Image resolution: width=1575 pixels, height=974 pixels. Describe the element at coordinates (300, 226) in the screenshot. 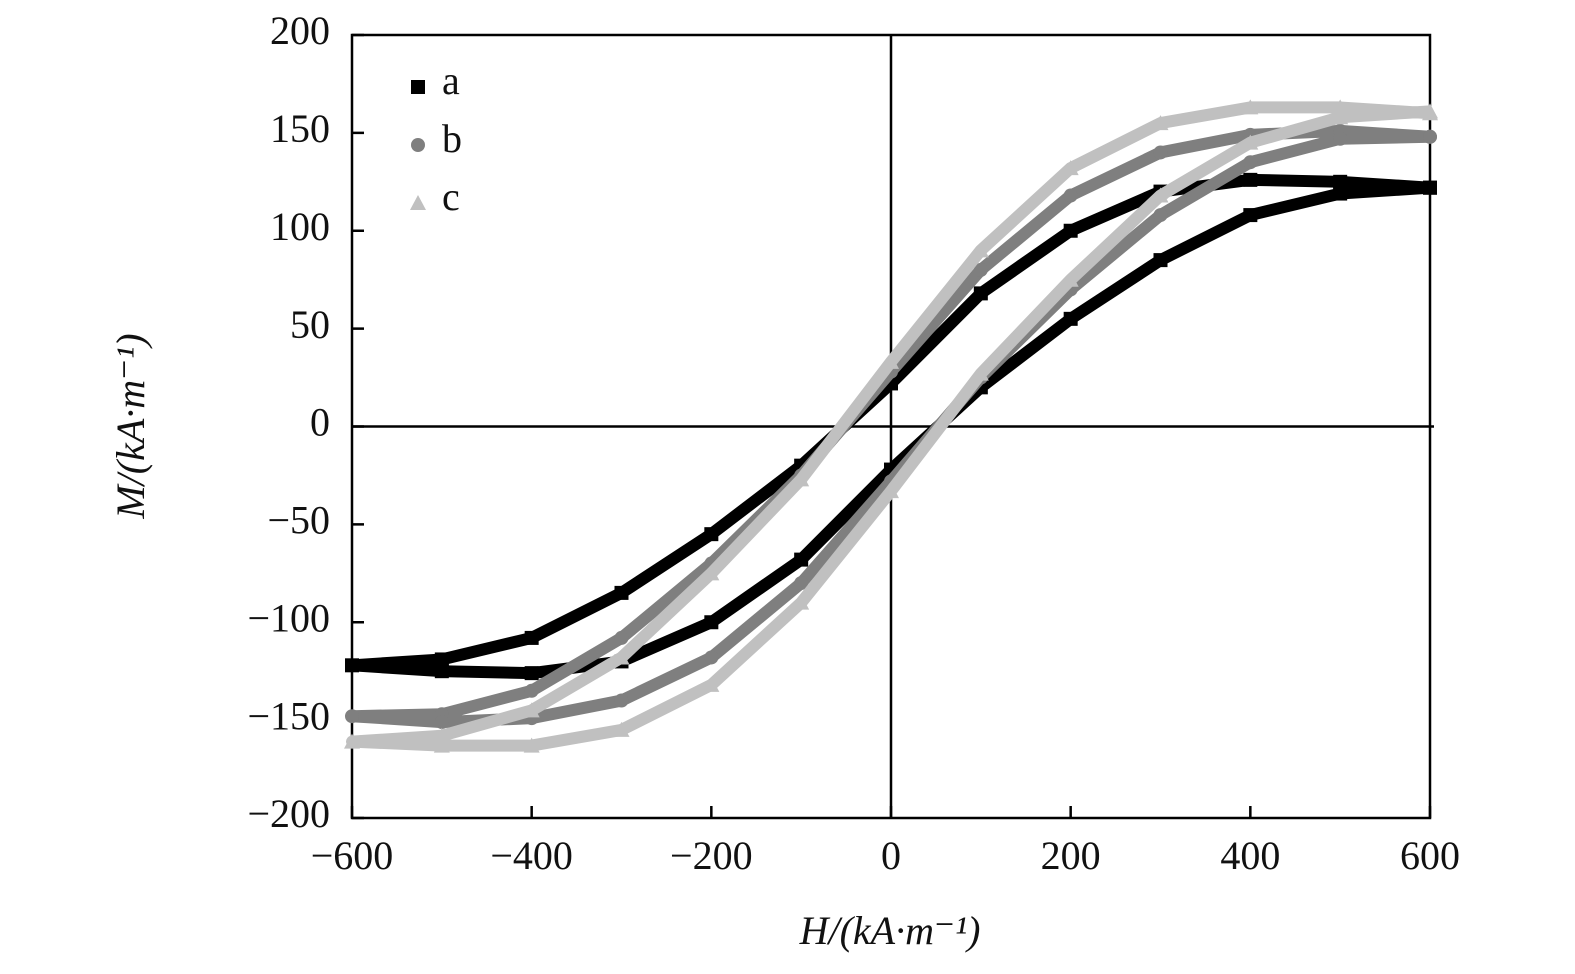

I see `y-tick-label: 100` at that location.